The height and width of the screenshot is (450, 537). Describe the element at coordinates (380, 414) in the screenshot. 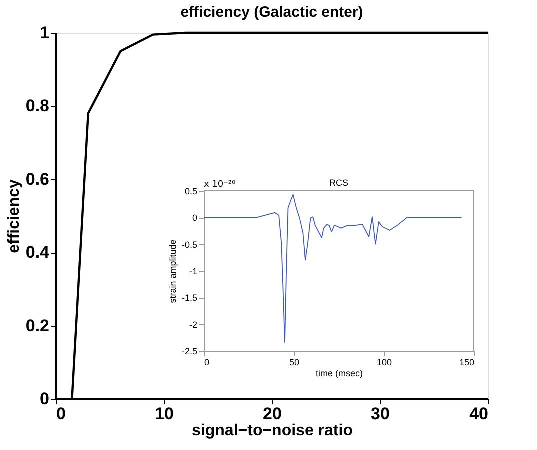

I see `x-tick-label: 30` at that location.